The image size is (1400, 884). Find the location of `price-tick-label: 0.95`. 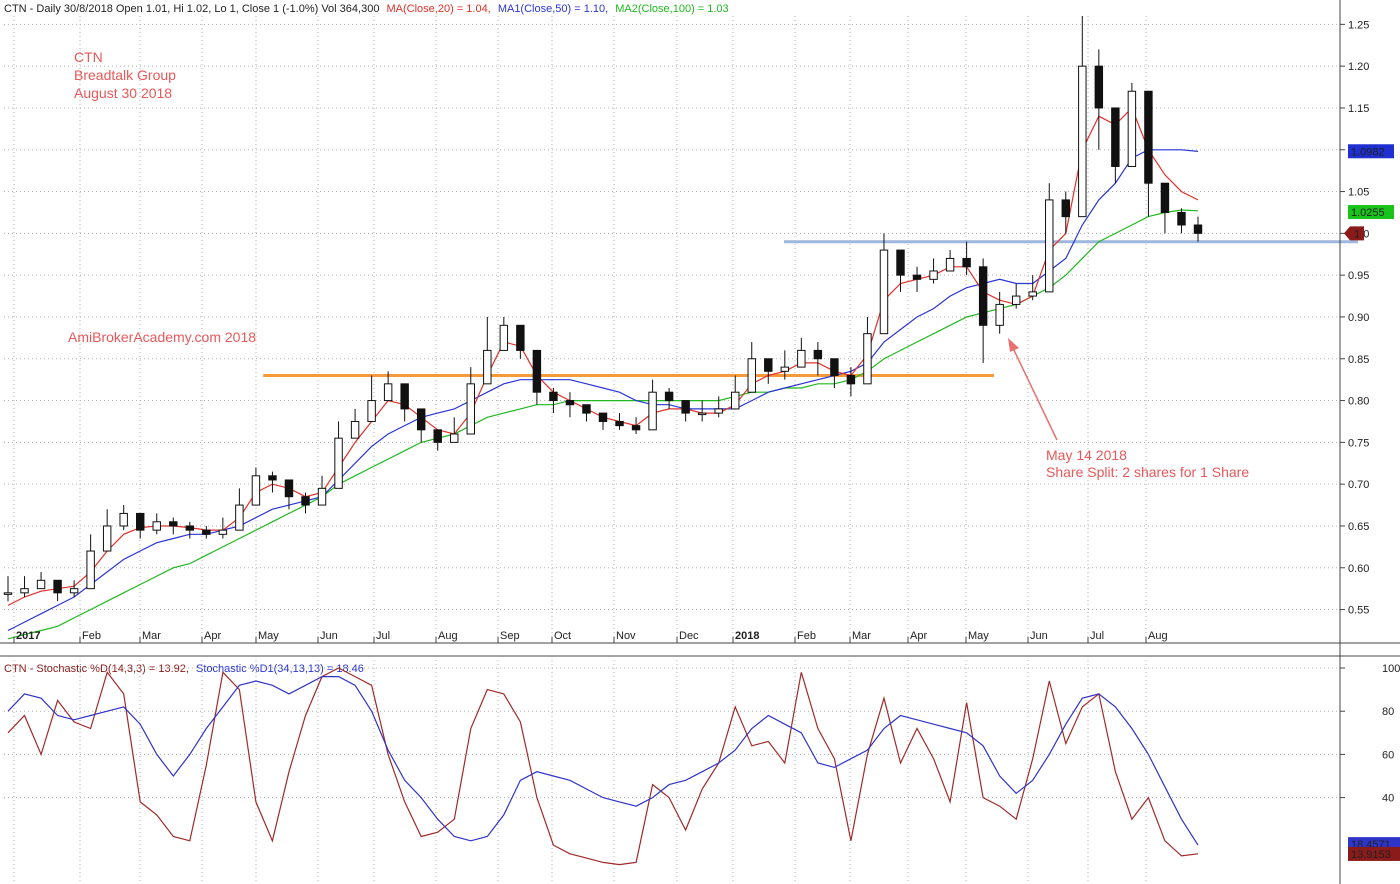

price-tick-label: 0.95 is located at coordinates (1358, 276).